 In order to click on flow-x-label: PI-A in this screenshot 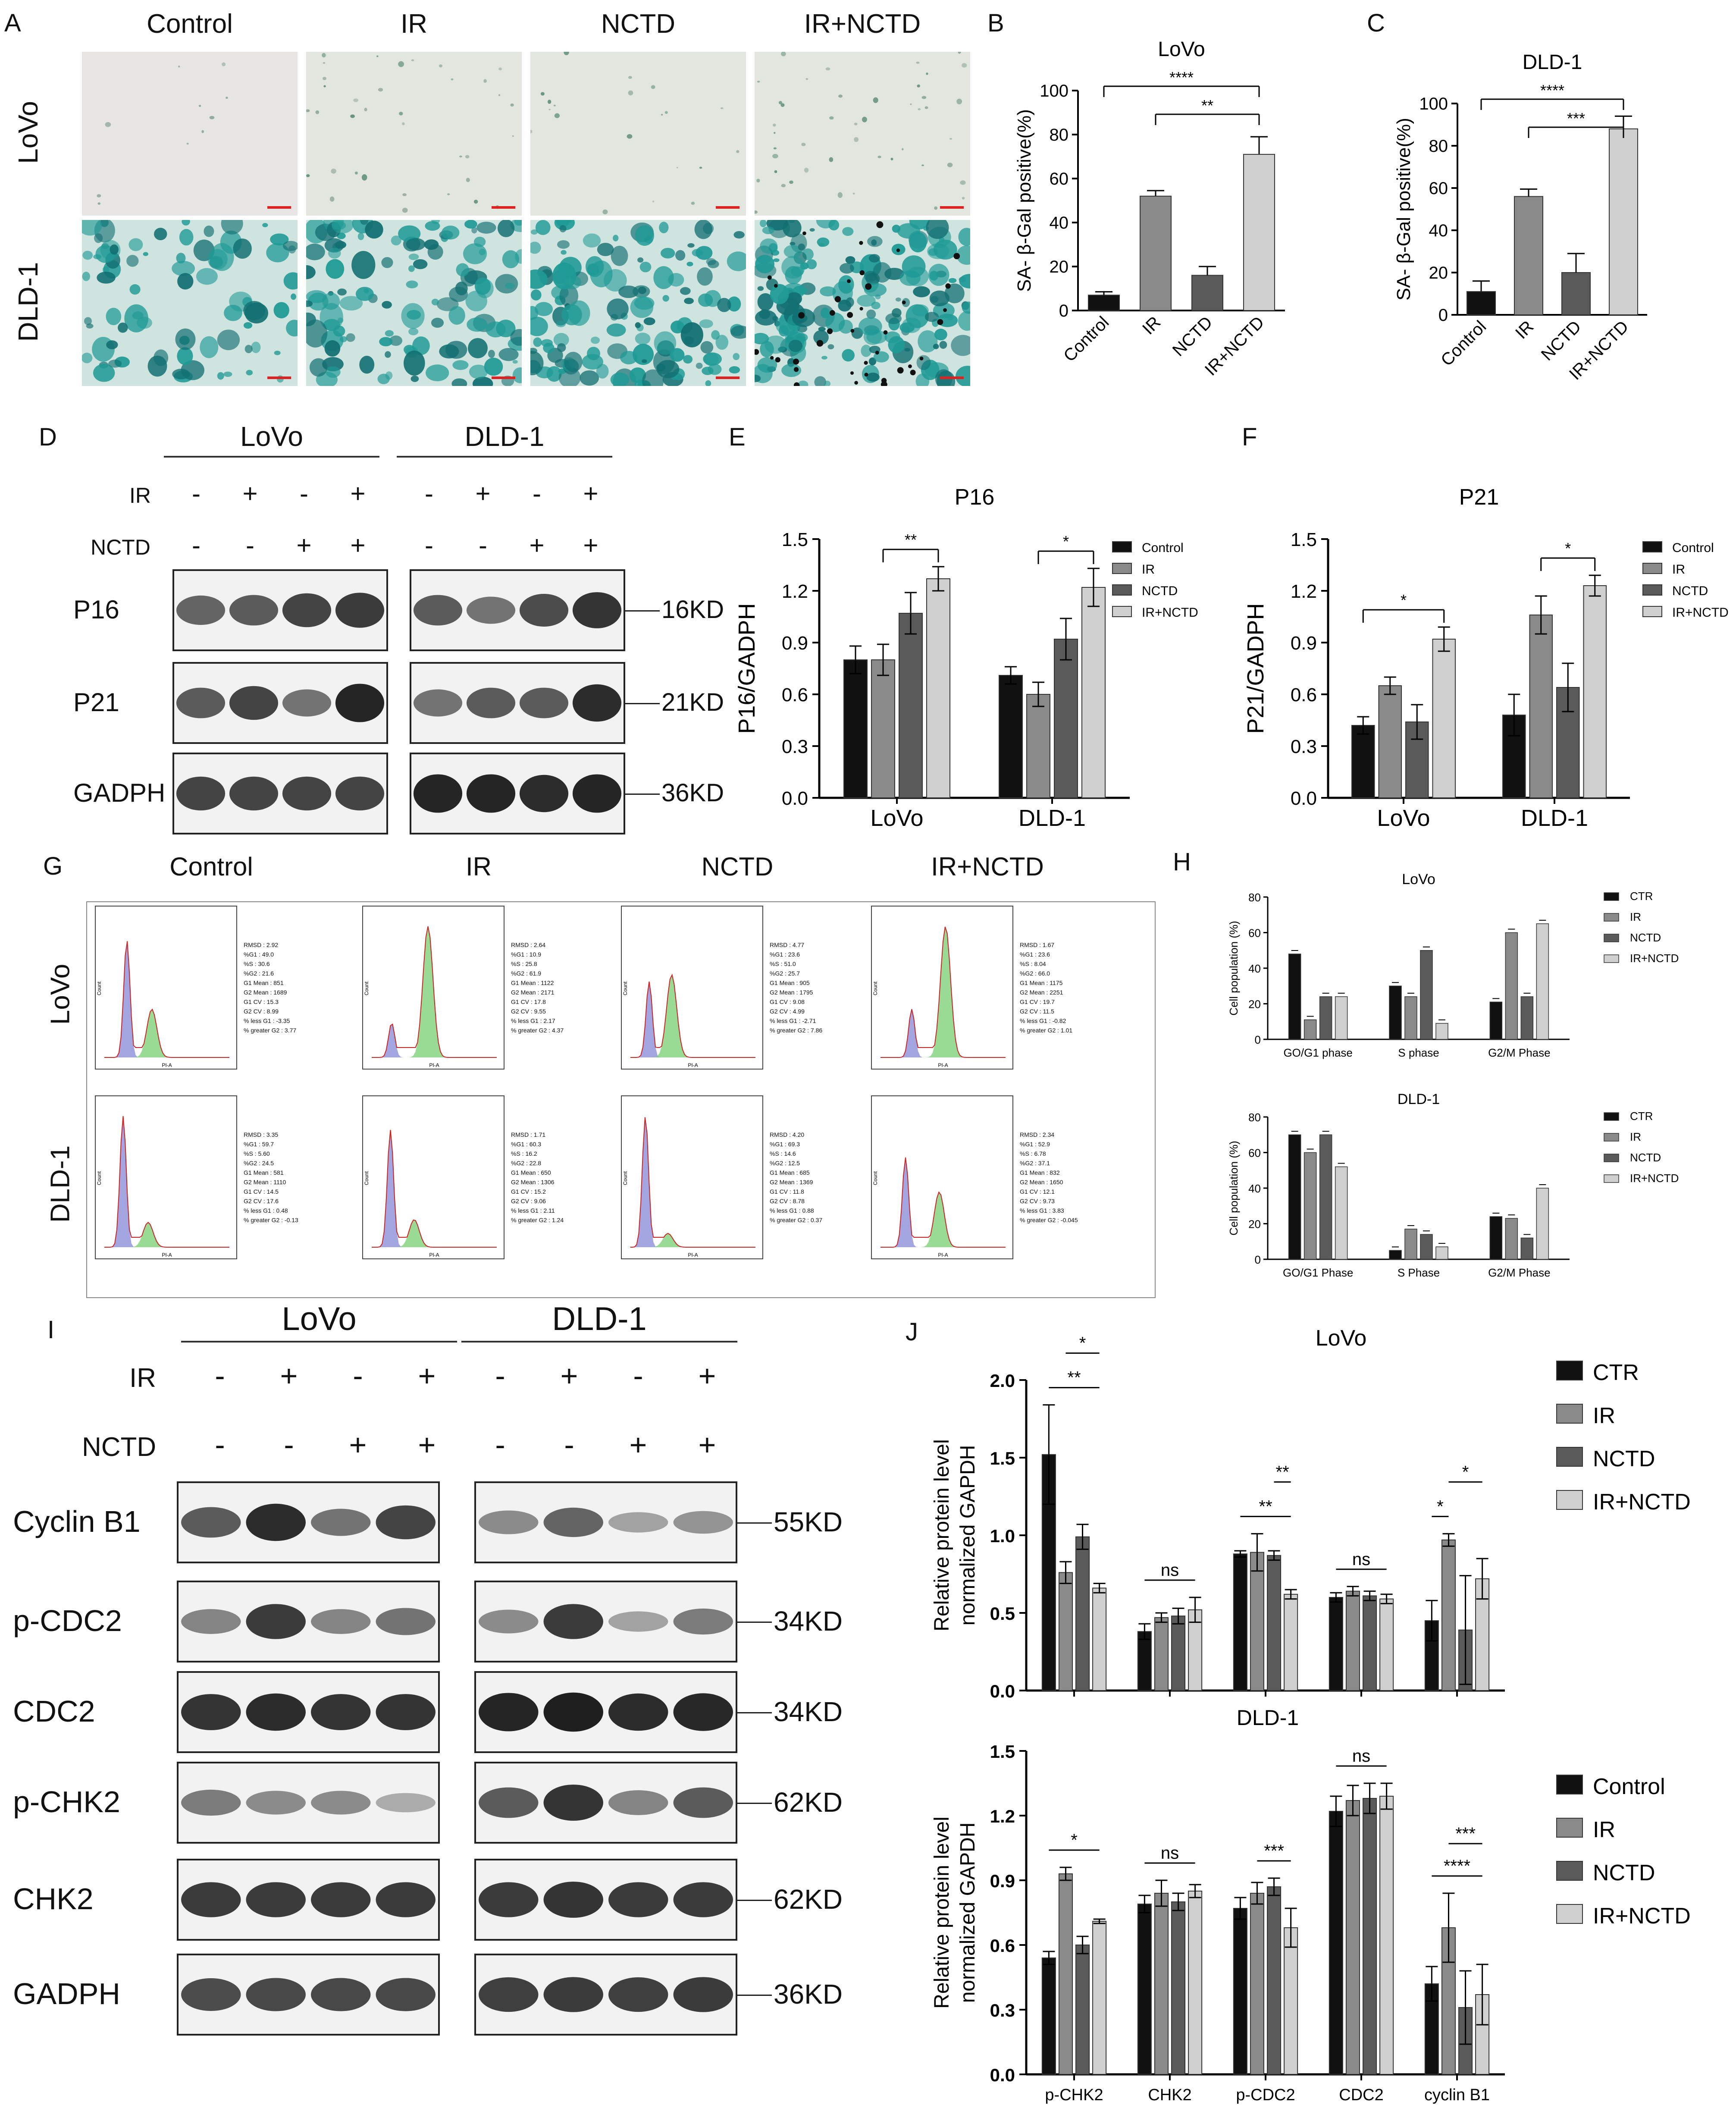, I will do `click(943, 1065)`.